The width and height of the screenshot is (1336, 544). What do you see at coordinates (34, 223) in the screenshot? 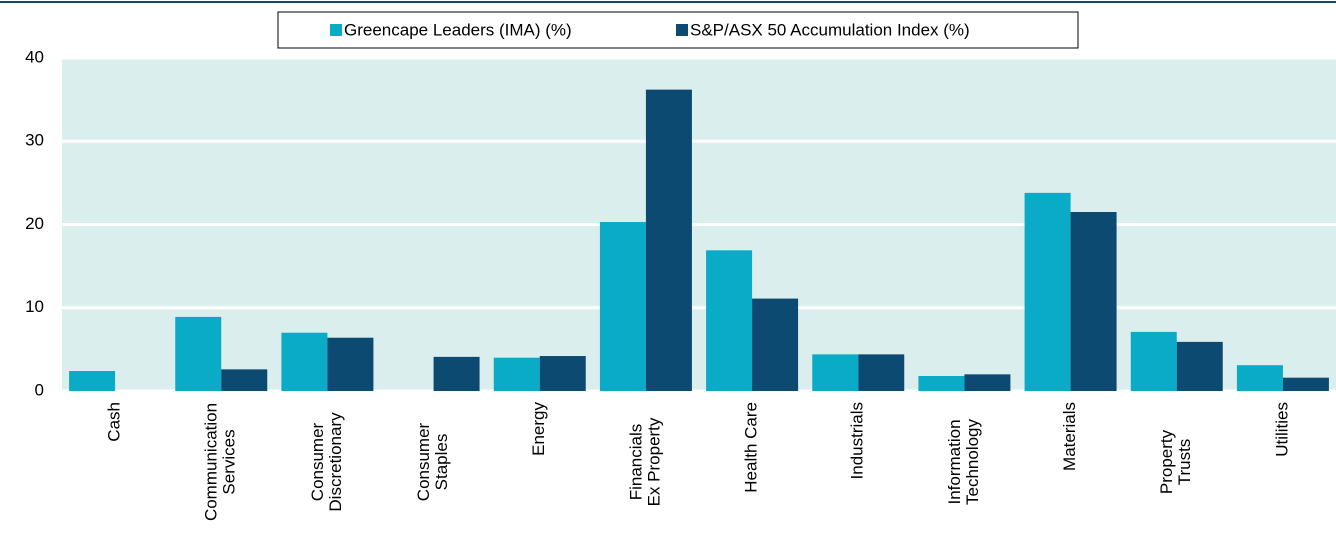
I see `y-tick-label: 20` at bounding box center [34, 223].